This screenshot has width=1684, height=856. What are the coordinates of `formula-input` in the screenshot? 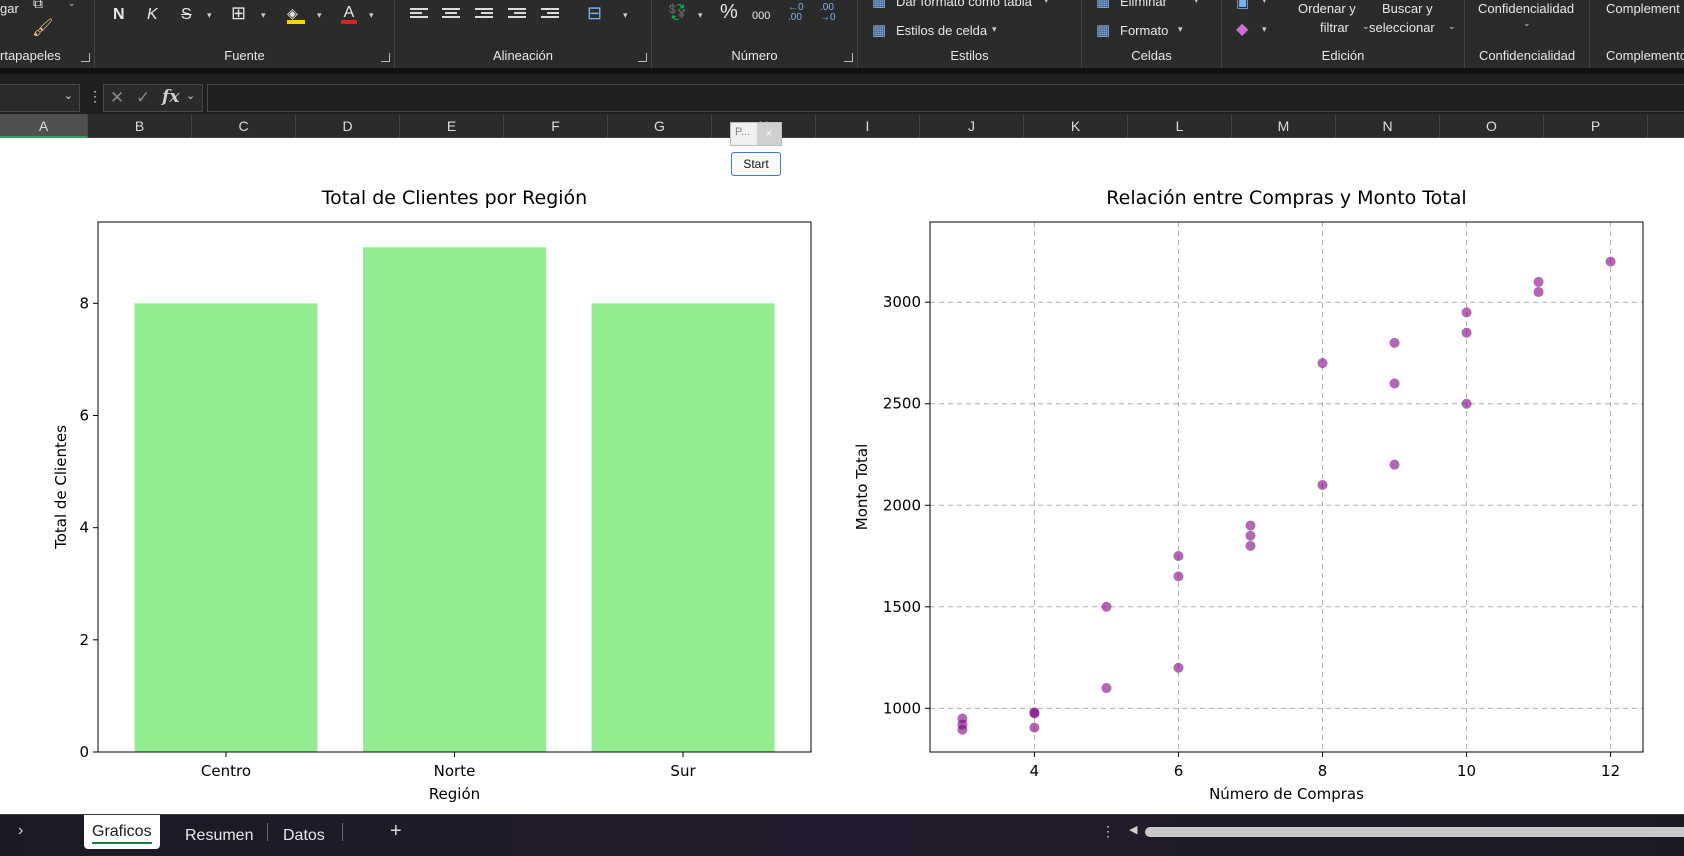 It's located at (945, 98).